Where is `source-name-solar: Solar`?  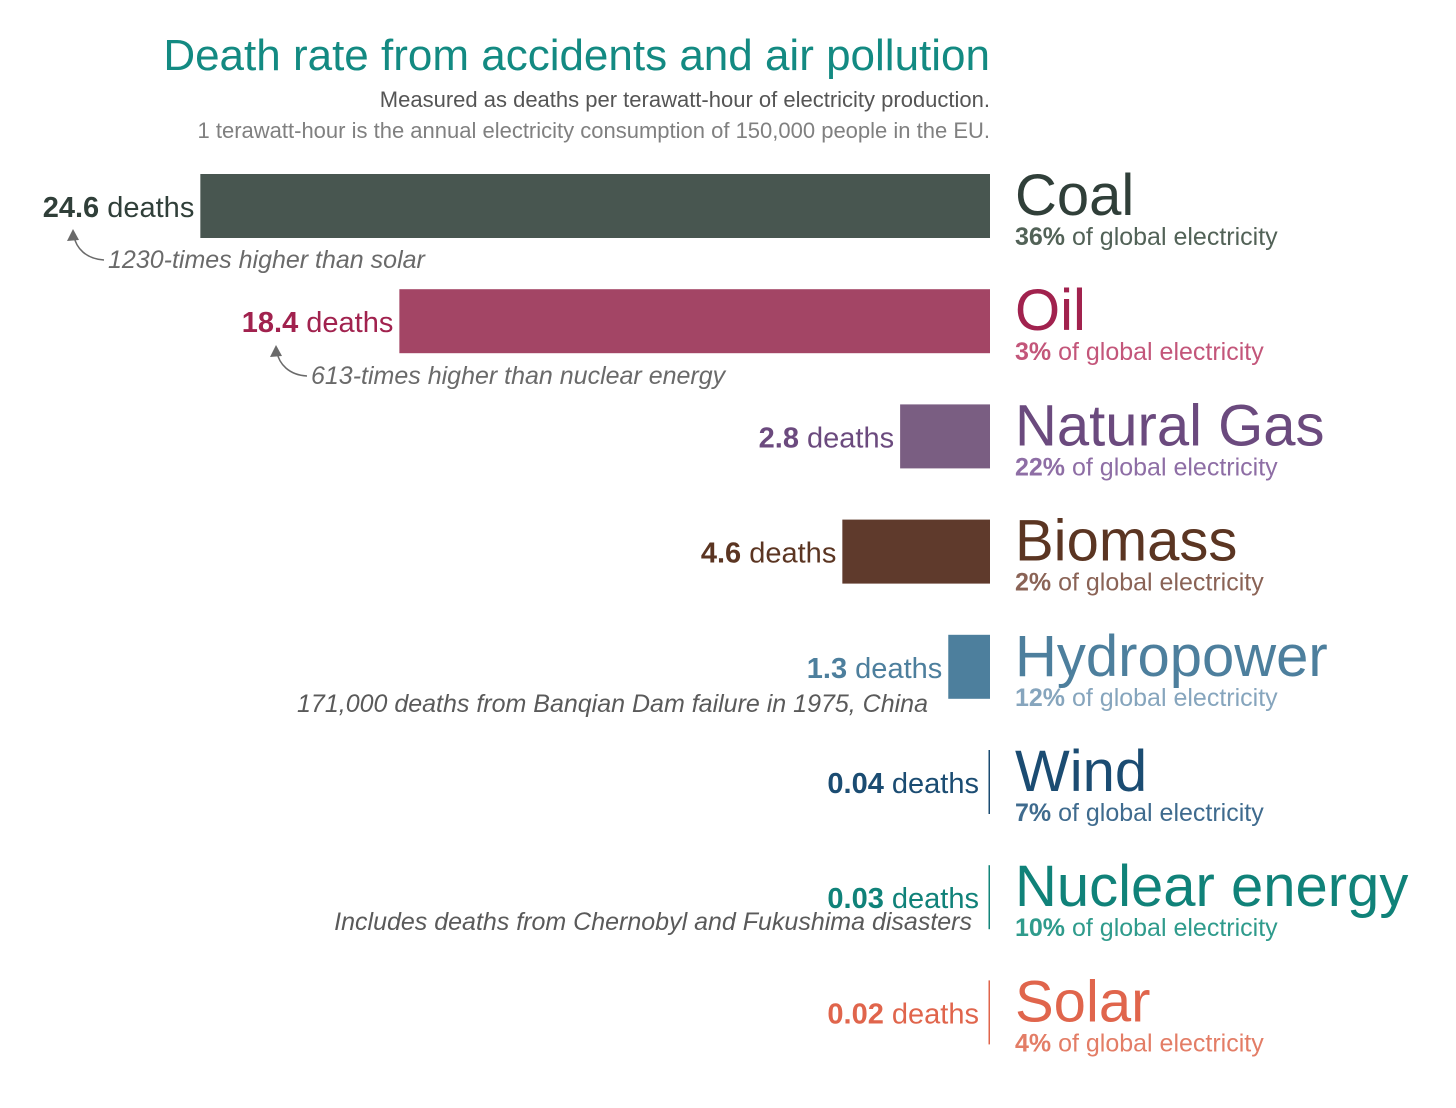 source-name-solar: Solar is located at coordinates (1082, 1001).